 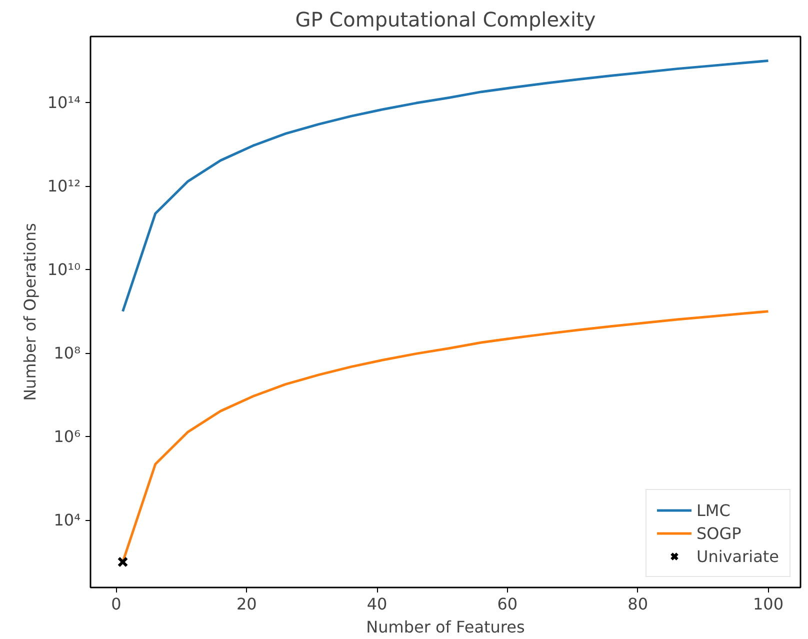 I want to click on chart-title: GP Computational Complexity, so click(x=445, y=20).